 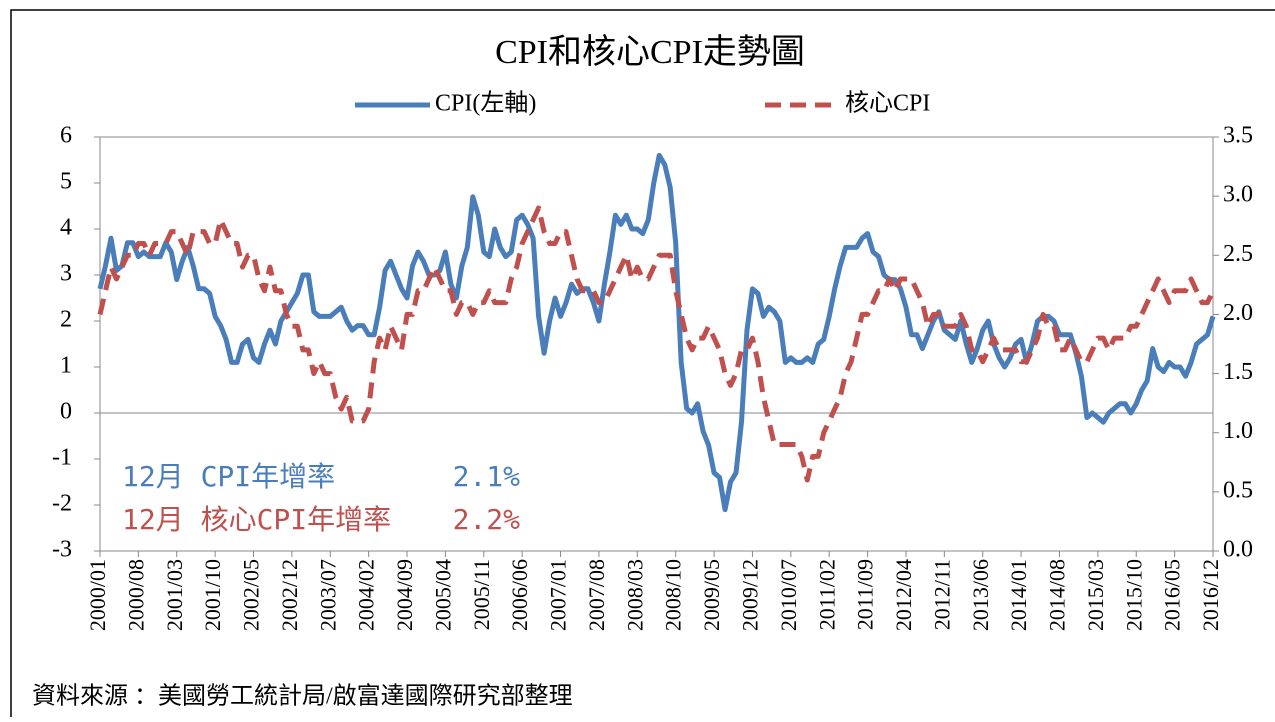 I want to click on annotation-value: 2.1%, so click(x=487, y=476).